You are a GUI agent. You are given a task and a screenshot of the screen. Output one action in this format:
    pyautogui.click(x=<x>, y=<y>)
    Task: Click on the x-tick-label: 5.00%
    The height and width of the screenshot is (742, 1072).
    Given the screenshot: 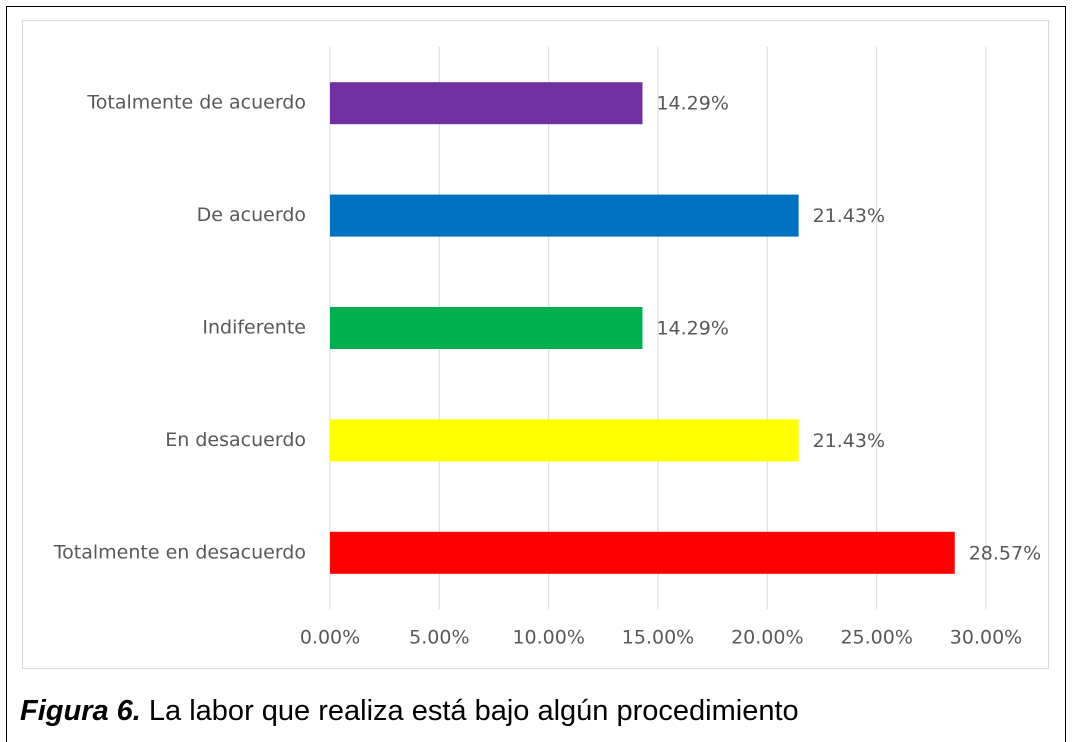 What is the action you would take?
    pyautogui.click(x=439, y=638)
    